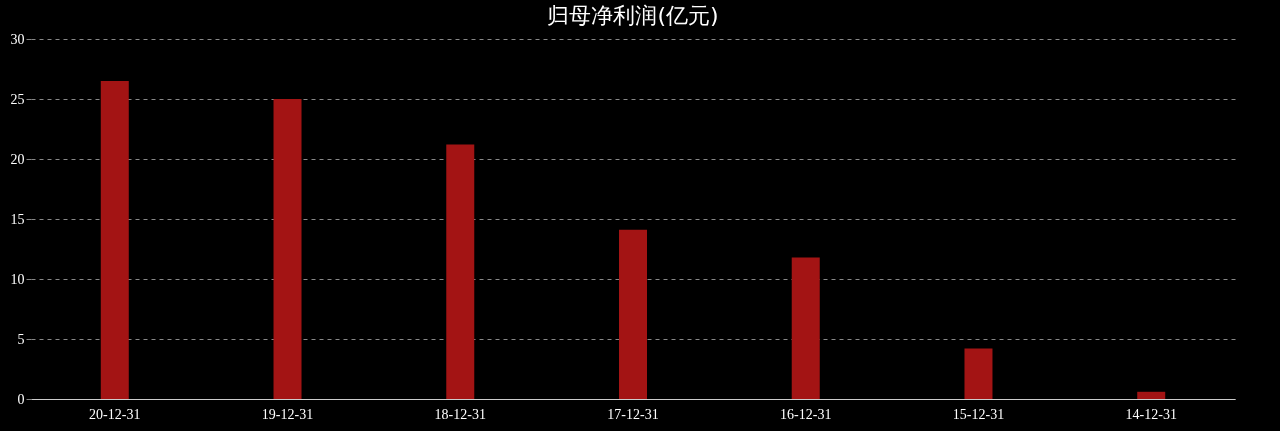 This screenshot has width=1280, height=431. Describe the element at coordinates (17, 159) in the screenshot. I see `y-tick-label: 20` at that location.